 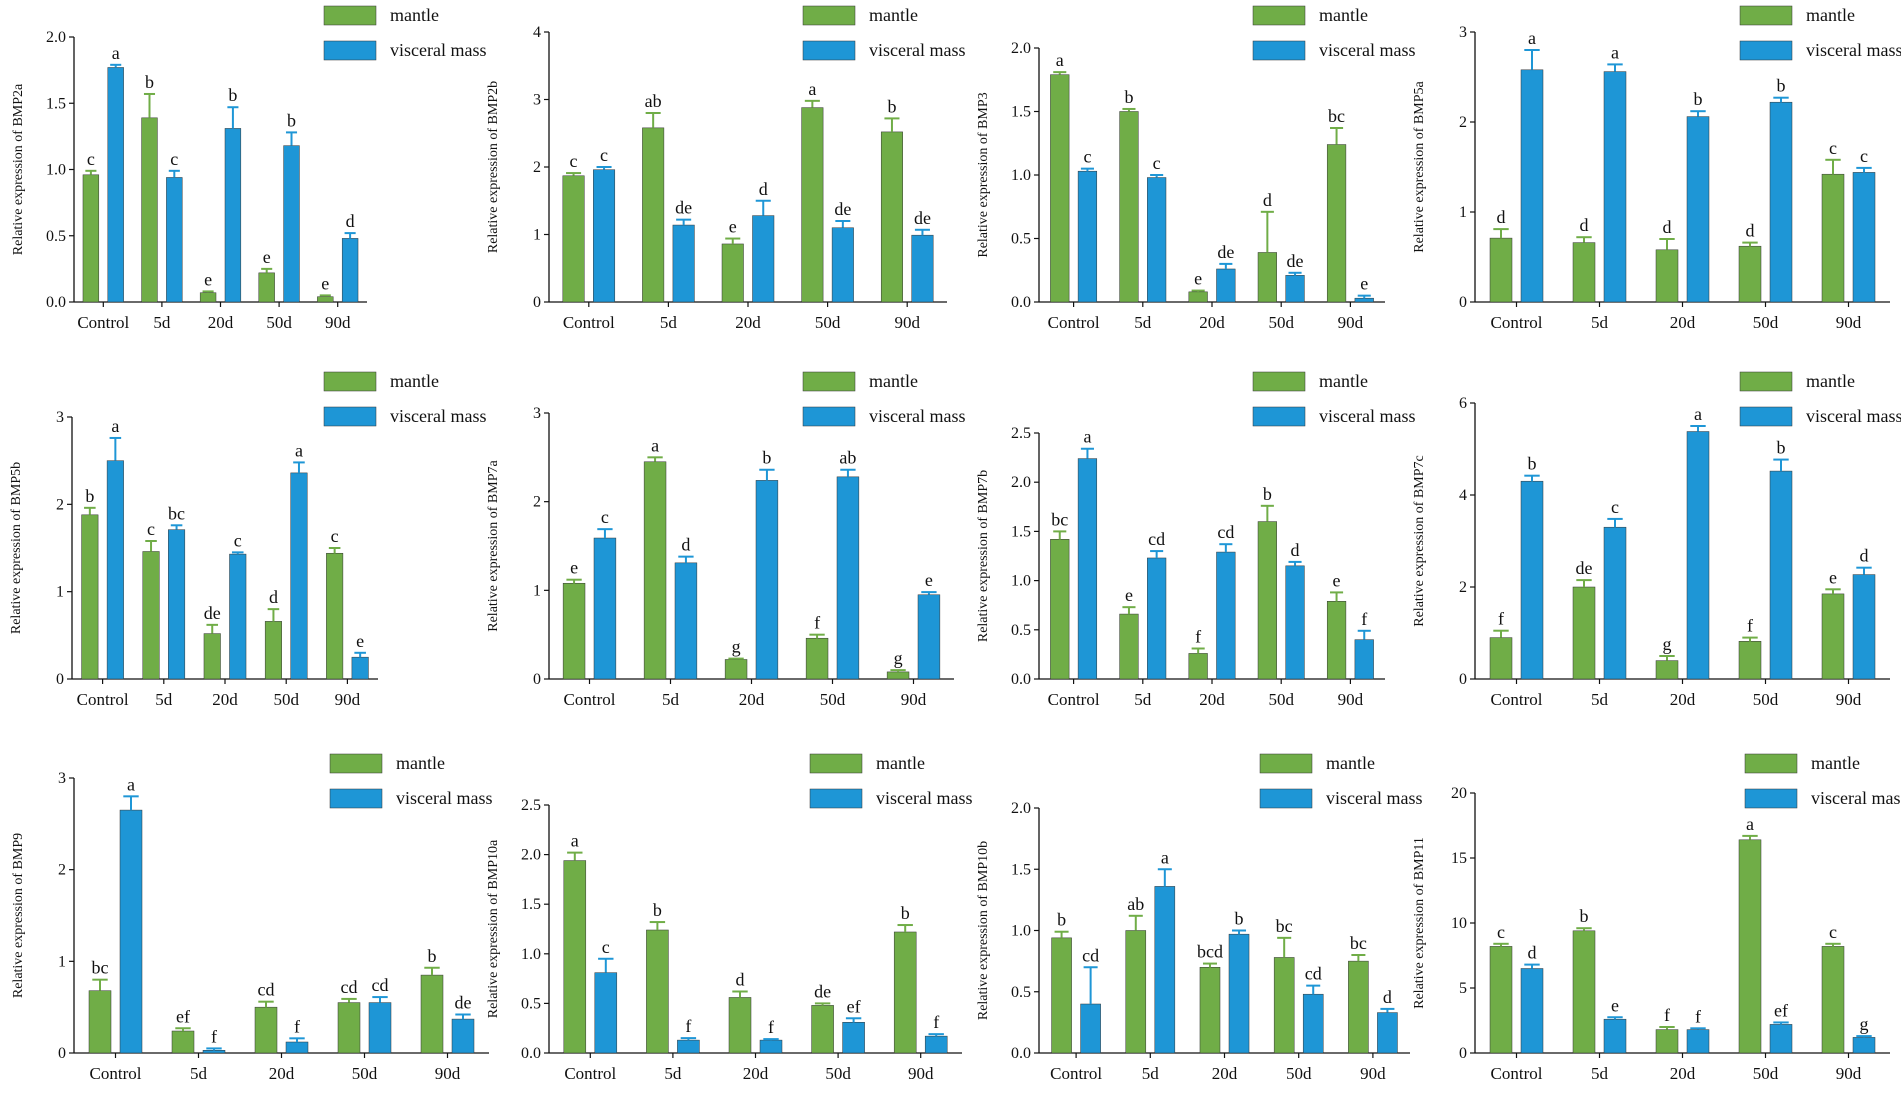 I want to click on y-tick-label: 4, so click(x=1463, y=495).